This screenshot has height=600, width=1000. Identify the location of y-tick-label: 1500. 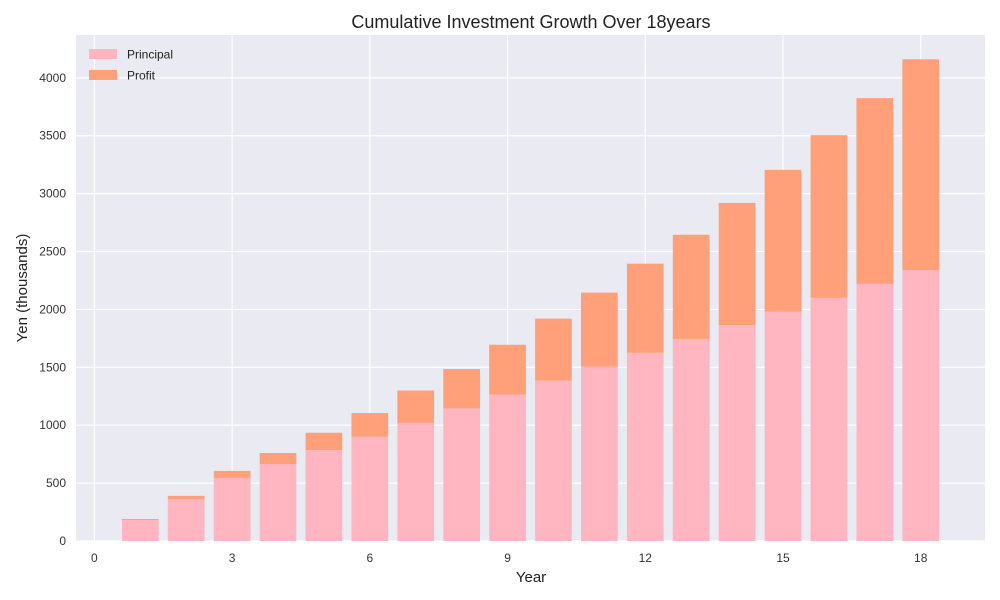
(52, 367).